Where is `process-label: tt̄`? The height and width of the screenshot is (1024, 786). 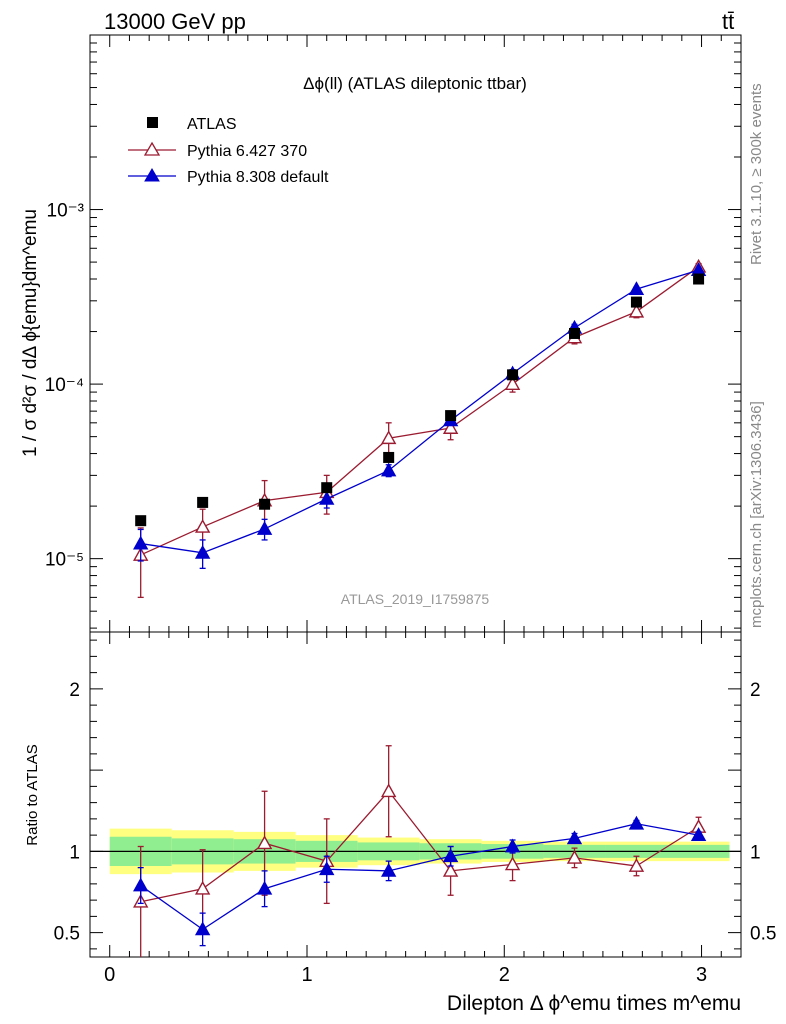 process-label: tt̄ is located at coordinates (728, 21).